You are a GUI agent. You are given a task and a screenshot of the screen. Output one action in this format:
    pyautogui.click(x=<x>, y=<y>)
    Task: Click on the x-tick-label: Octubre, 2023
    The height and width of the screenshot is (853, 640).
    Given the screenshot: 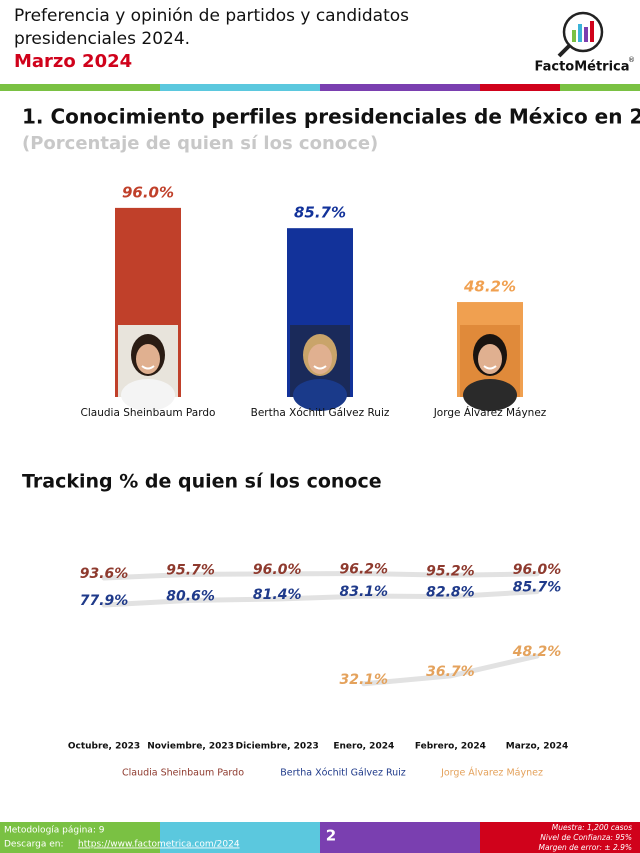 What is the action you would take?
    pyautogui.click(x=104, y=747)
    